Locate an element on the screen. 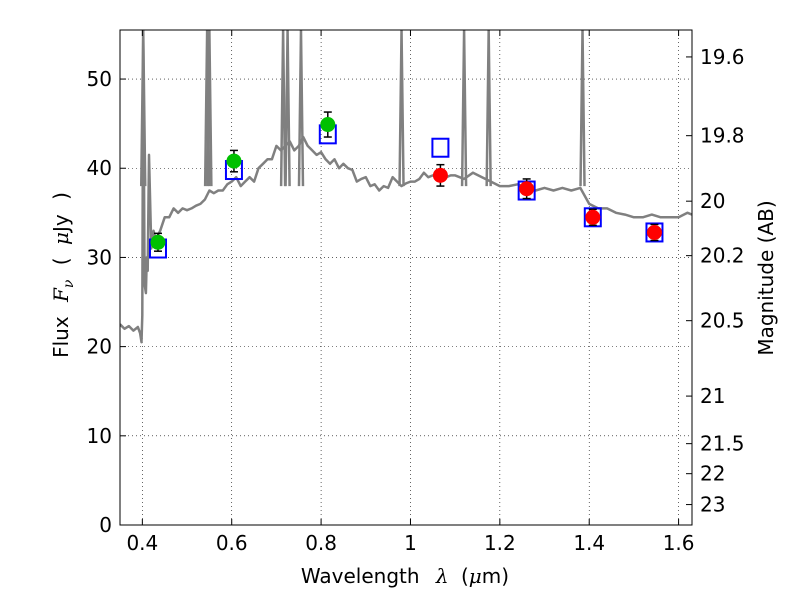  x-axis-unit-rest: m) is located at coordinates (495, 576).